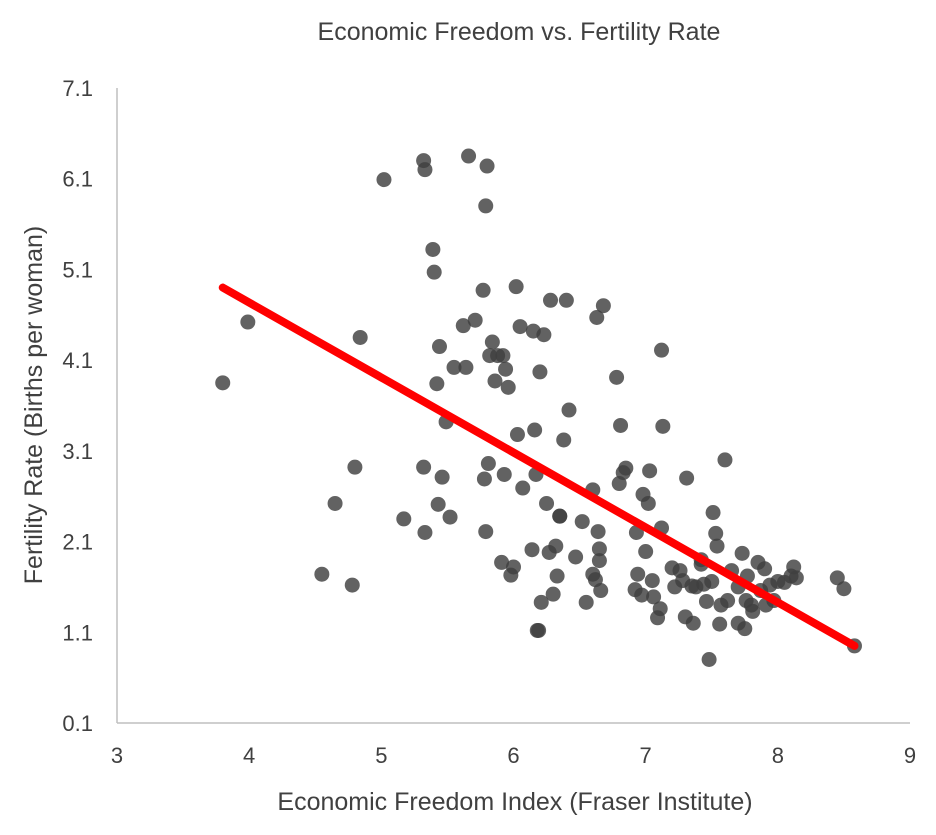  Describe the element at coordinates (646, 755) in the screenshot. I see `x-tick-label: 7` at that location.